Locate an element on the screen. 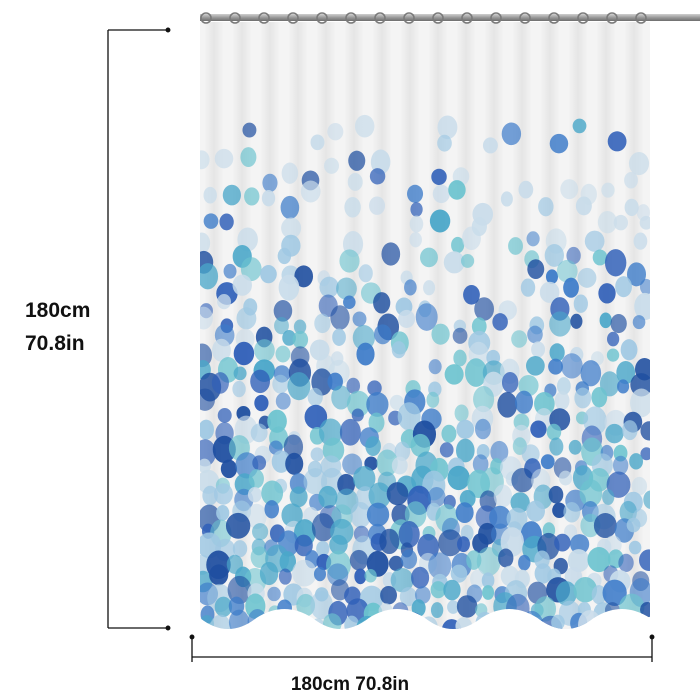  curtain-rod is located at coordinates (450, 17).